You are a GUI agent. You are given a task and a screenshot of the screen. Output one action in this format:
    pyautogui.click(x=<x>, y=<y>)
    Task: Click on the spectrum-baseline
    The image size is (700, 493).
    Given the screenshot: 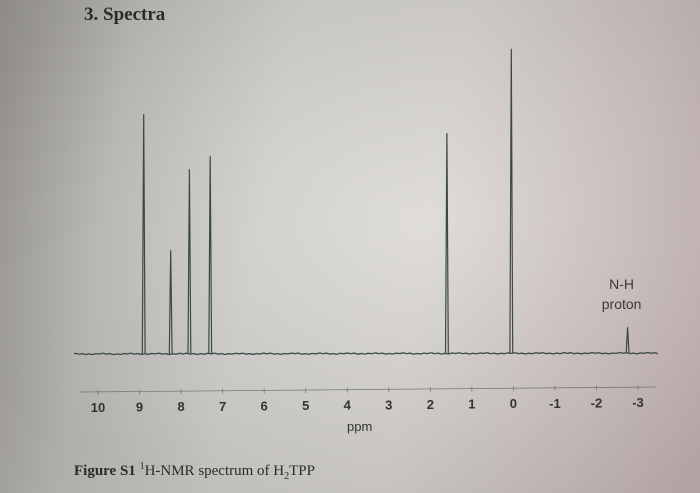 What is the action you would take?
    pyautogui.click(x=366, y=353)
    